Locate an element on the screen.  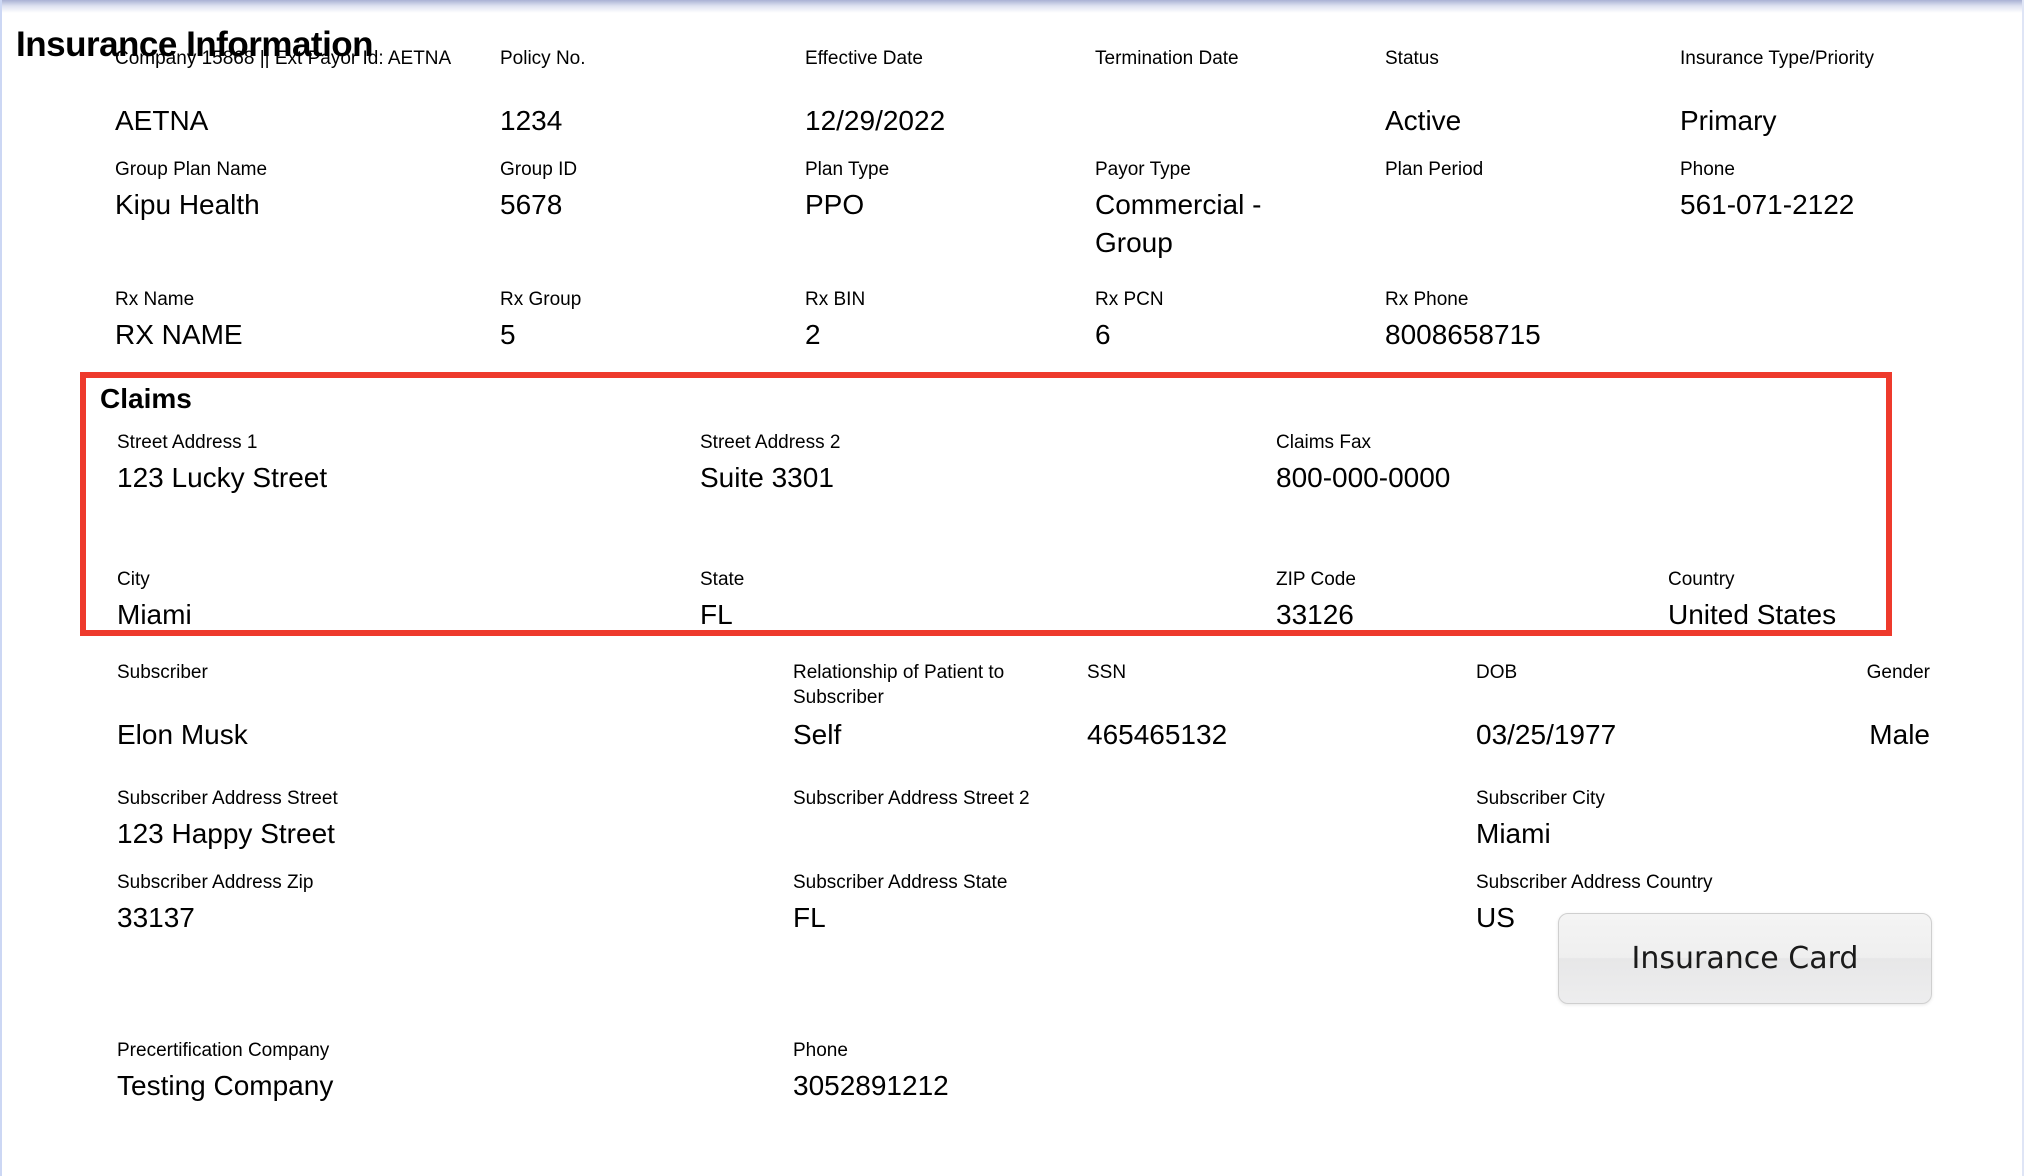
field-value: 123 Lucky Street is located at coordinates (222, 477).